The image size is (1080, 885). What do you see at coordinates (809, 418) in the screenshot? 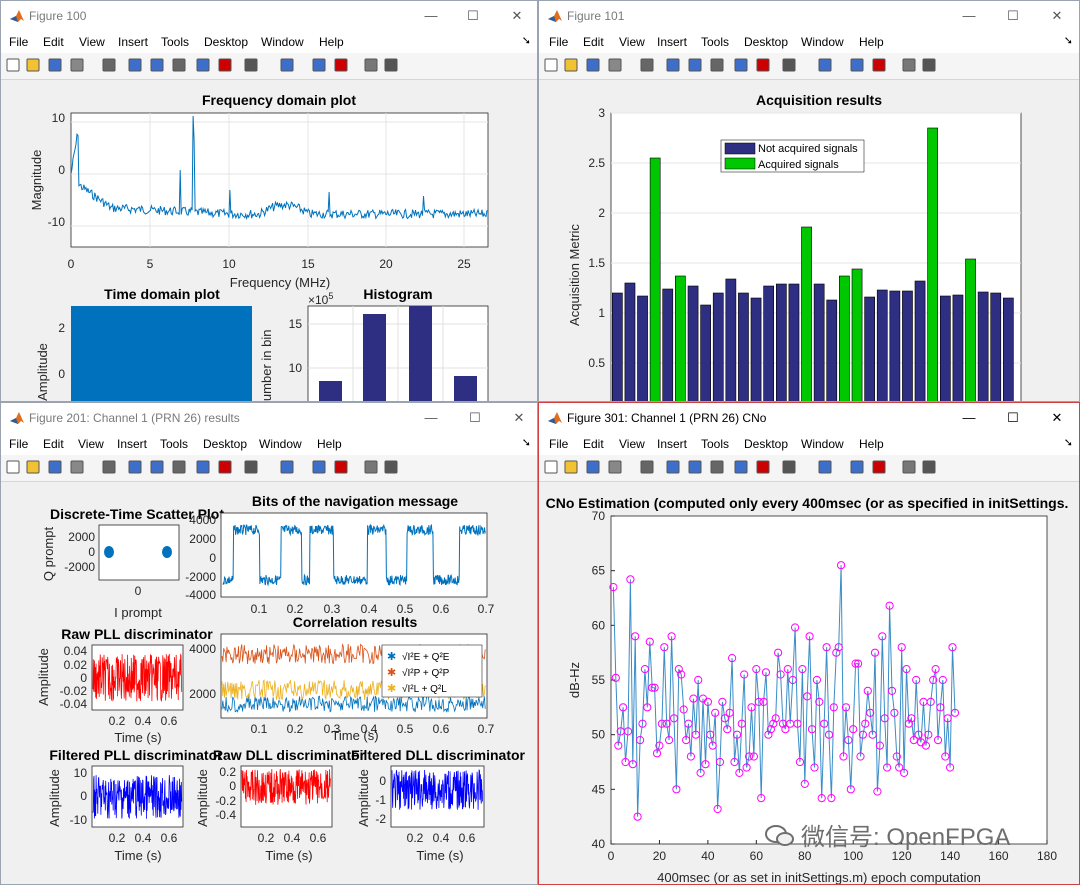
I see `title-bar: Figure 301: Channel 1 (PRN 26) CNo — ☐ ✕` at bounding box center [809, 418].